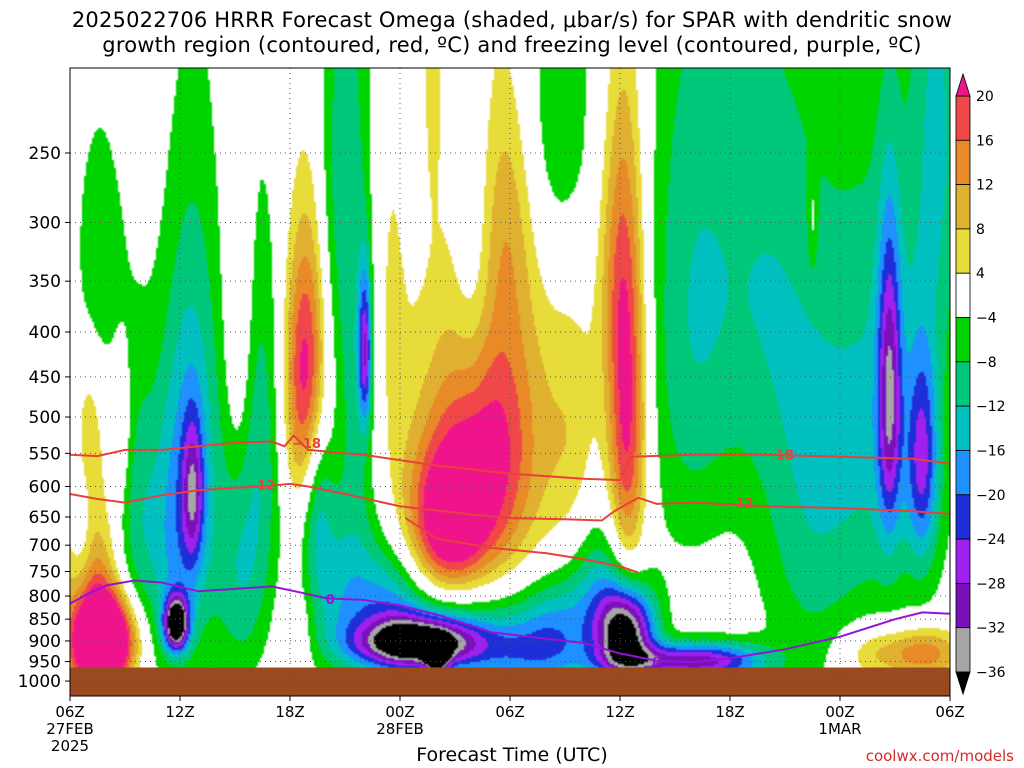 This screenshot has height=768, width=1024. What do you see at coordinates (45, 378) in the screenshot?
I see `y-tick-label: 450` at bounding box center [45, 378].